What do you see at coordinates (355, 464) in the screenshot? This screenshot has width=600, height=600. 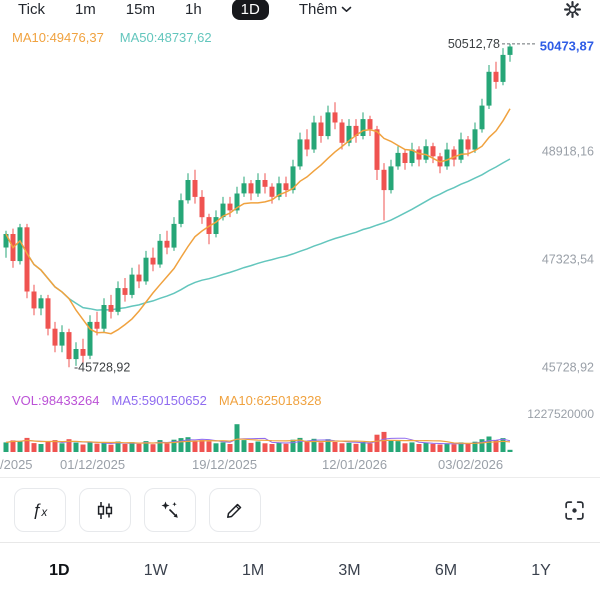 I see `x-axis-label: 12/01/2026` at bounding box center [355, 464].